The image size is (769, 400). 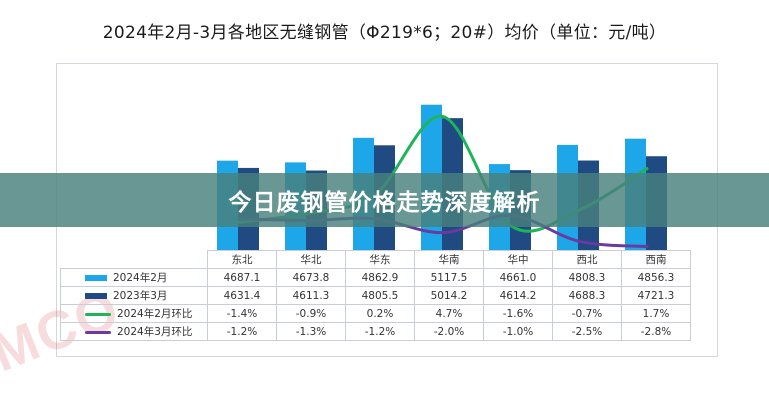 I want to click on data-label: 4856.3, so click(x=656, y=277).